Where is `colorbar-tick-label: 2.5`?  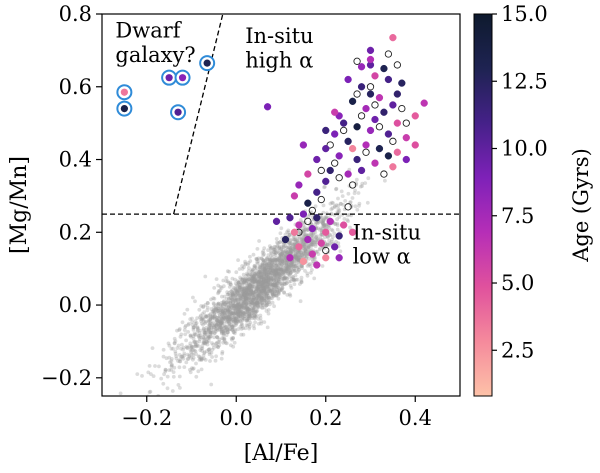 colorbar-tick-label: 2.5 is located at coordinates (517, 350).